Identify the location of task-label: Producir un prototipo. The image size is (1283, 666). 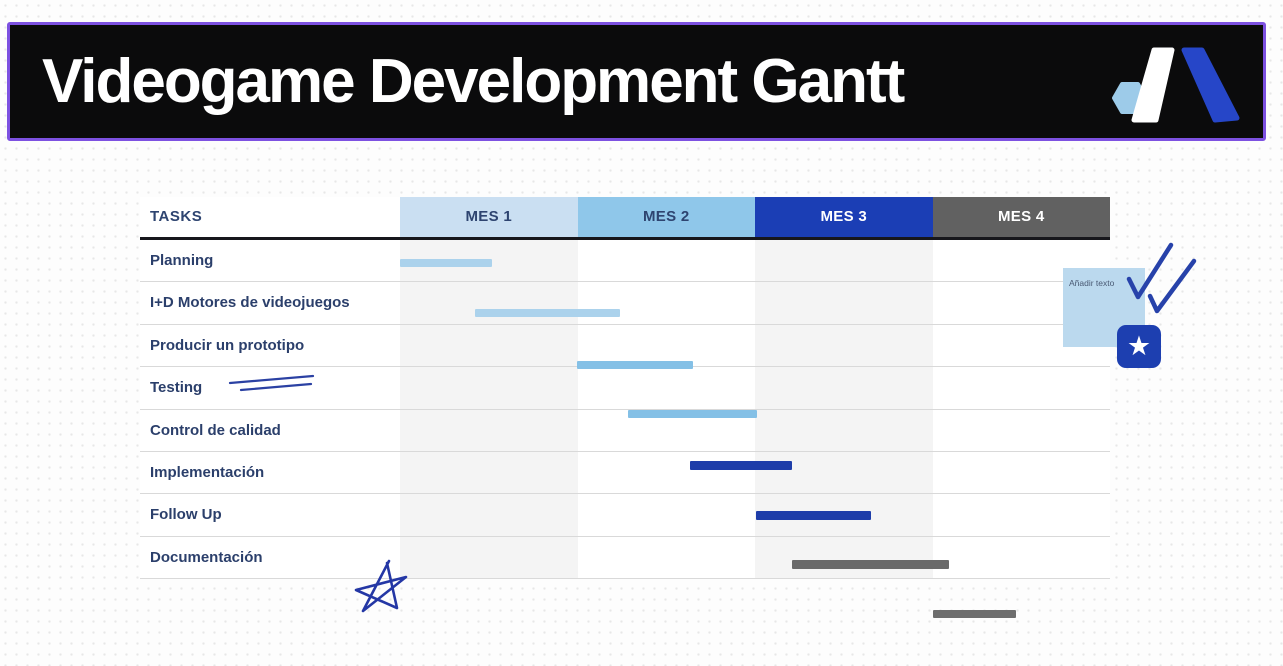
(227, 345).